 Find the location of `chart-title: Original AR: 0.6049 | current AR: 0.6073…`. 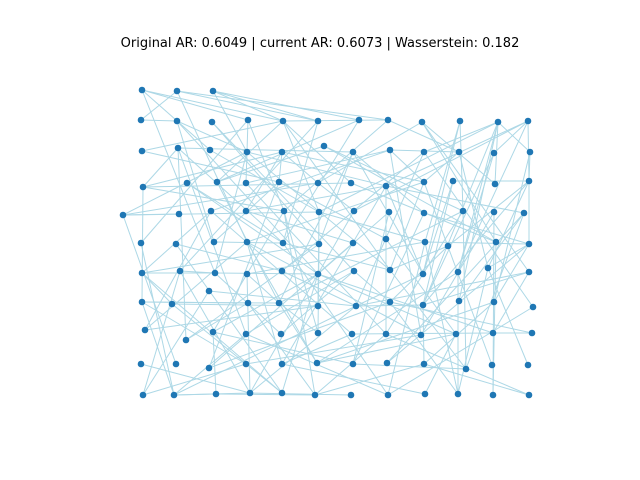

chart-title: Original AR: 0.6049 | current AR: 0.6073… is located at coordinates (320, 43).